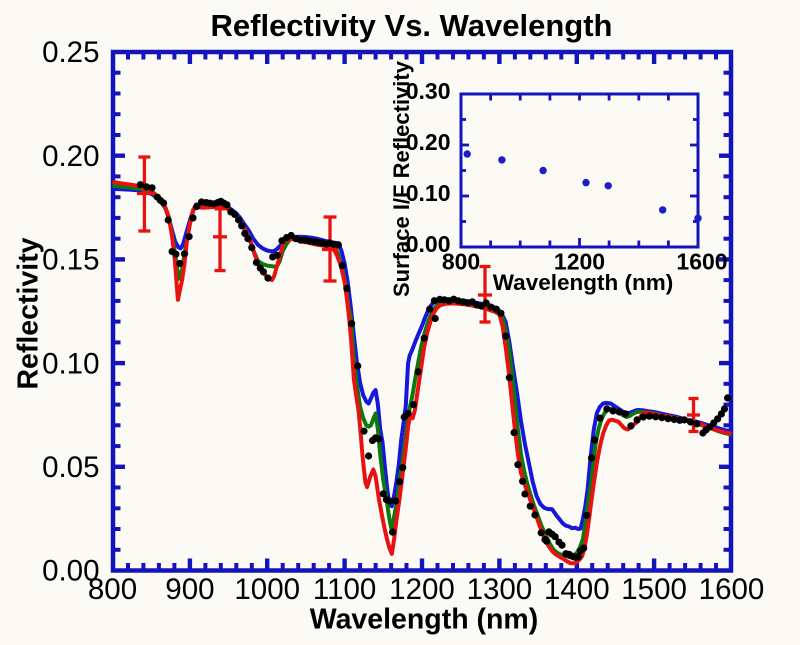 Image resolution: width=800 pixels, height=645 pixels. Describe the element at coordinates (500, 589) in the screenshot. I see `svg-text: 1300` at that location.